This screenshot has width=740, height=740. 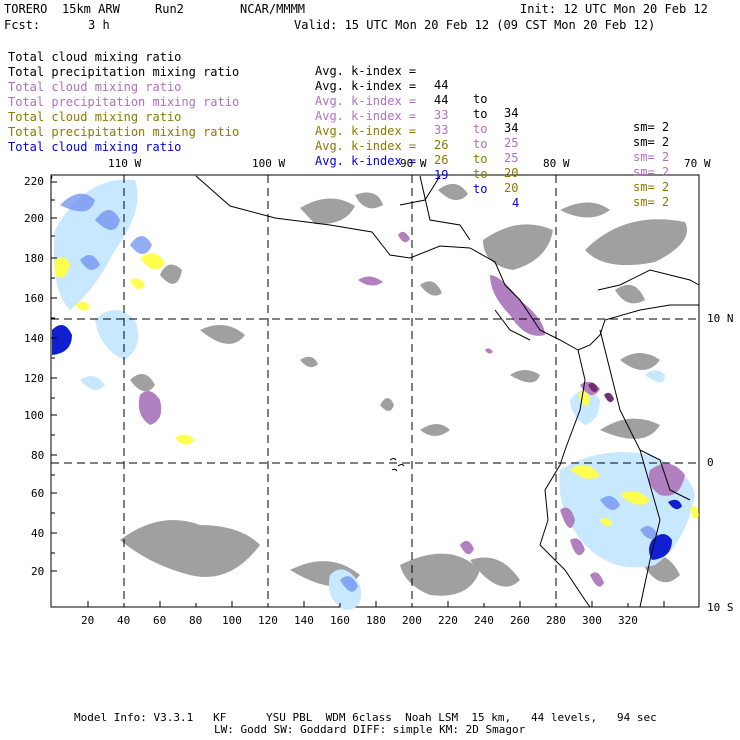 What do you see at coordinates (34, 258) in the screenshot?
I see `y-tick-label: 180` at bounding box center [34, 258].